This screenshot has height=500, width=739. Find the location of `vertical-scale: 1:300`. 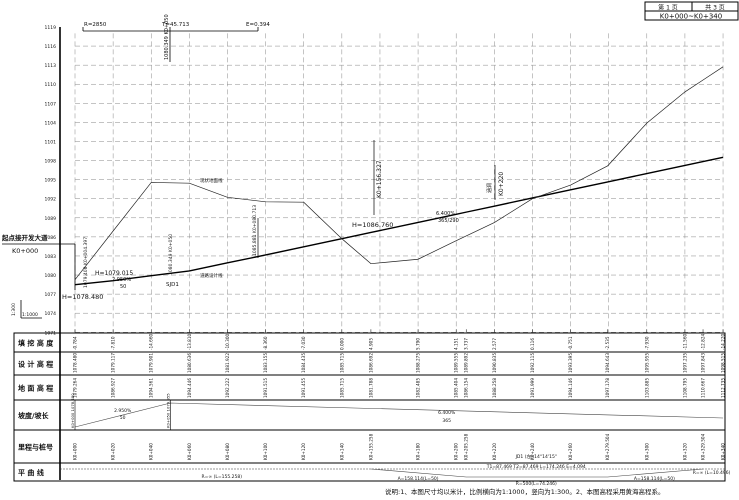

vertical-scale: 1:300 is located at coordinates (14, 309).